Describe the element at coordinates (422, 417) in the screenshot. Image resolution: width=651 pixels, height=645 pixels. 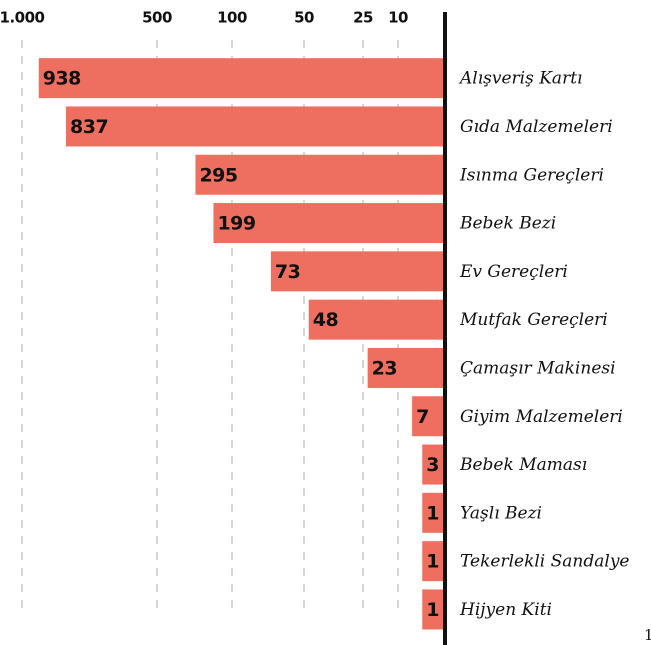
I see `value-label: 7` at that location.